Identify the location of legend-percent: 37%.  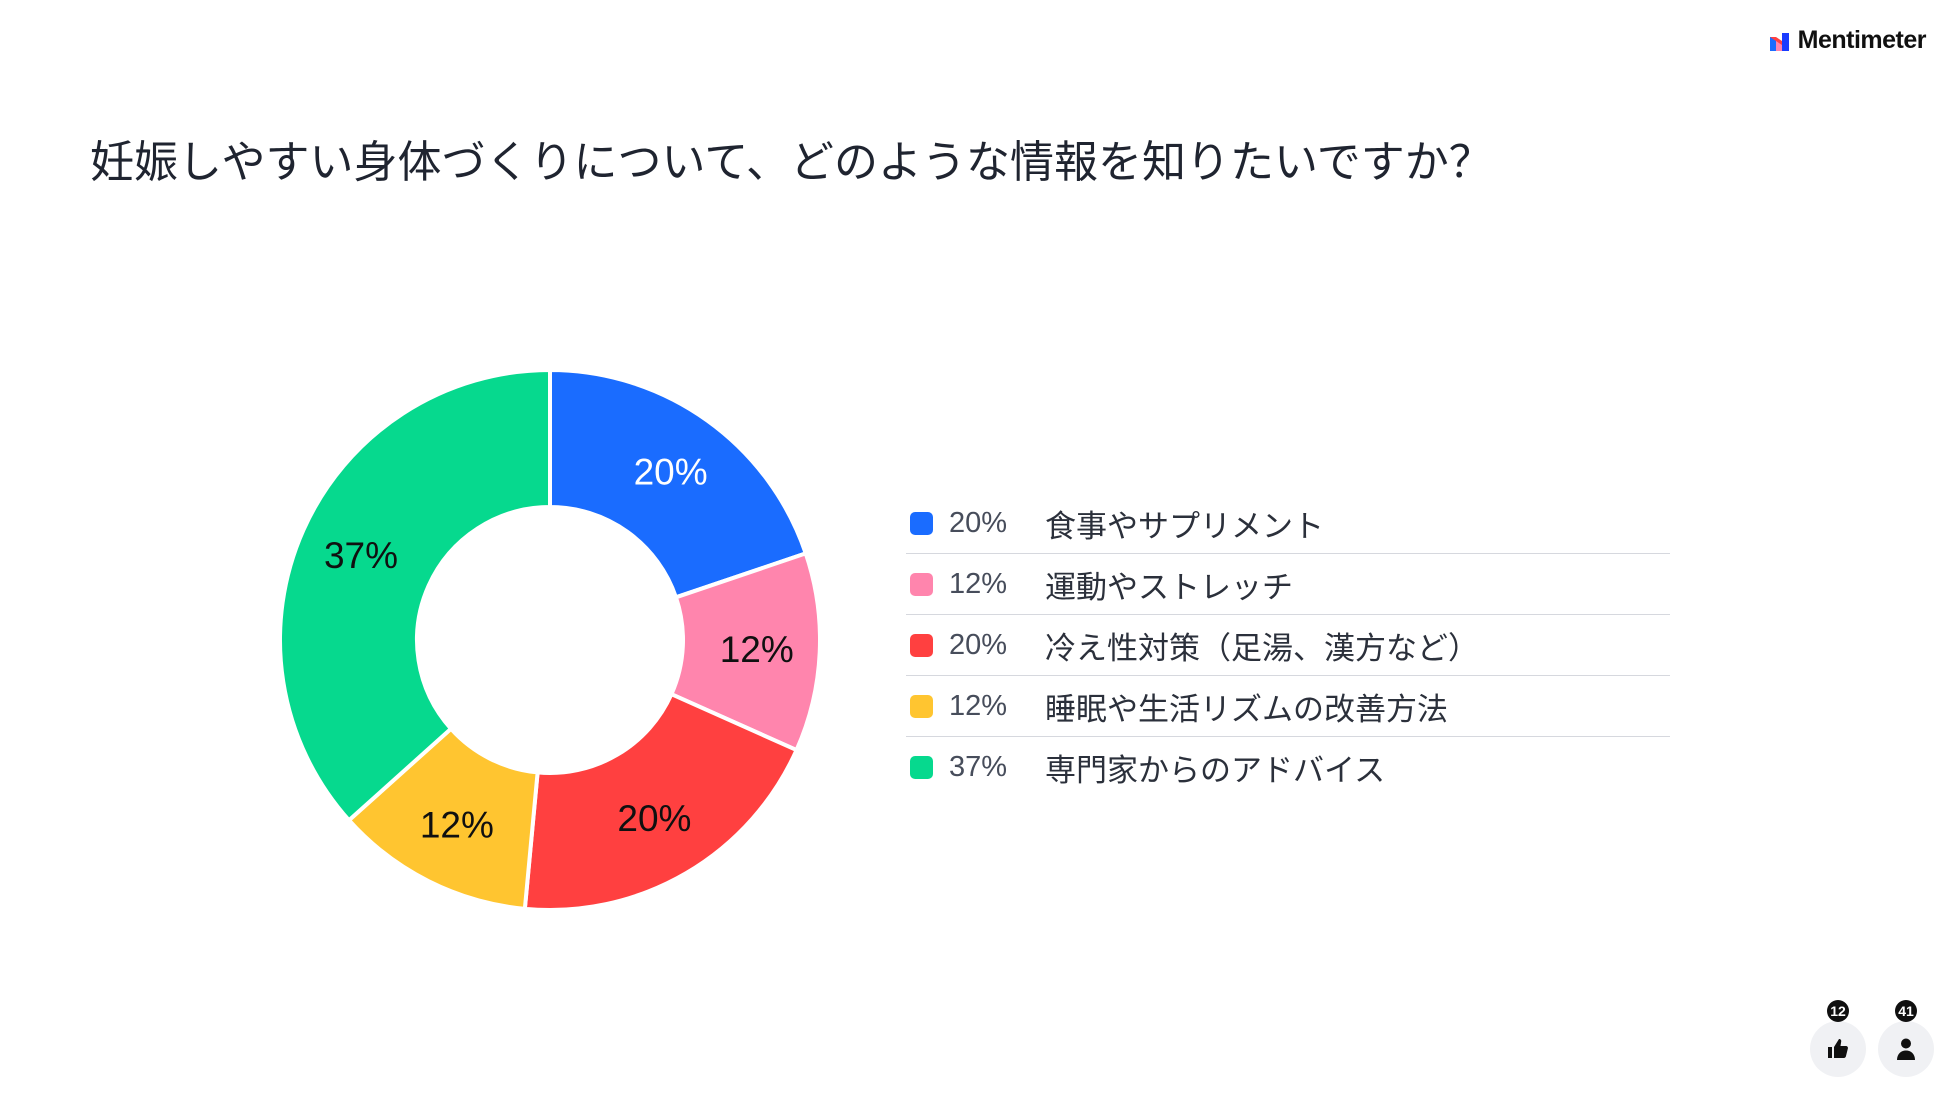
(978, 767).